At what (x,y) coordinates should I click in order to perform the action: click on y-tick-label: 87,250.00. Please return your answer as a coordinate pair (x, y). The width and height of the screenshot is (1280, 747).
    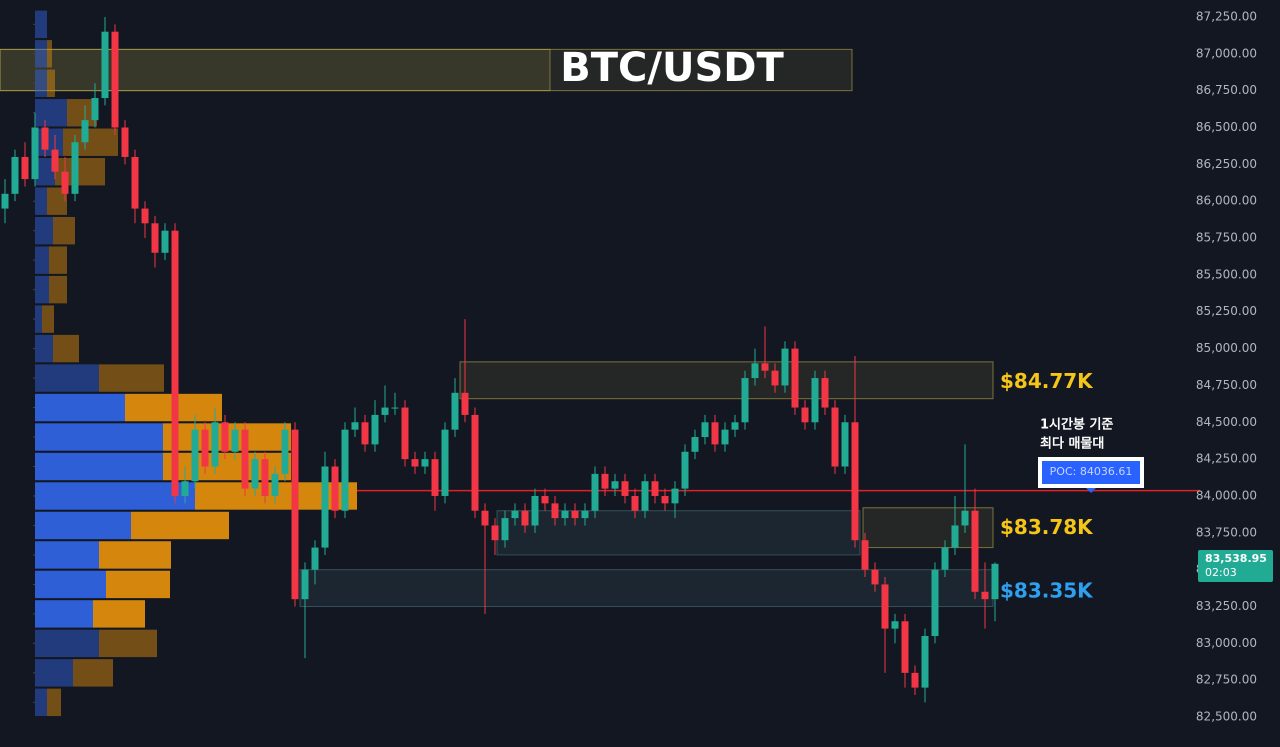
    Looking at the image, I should click on (1226, 16).